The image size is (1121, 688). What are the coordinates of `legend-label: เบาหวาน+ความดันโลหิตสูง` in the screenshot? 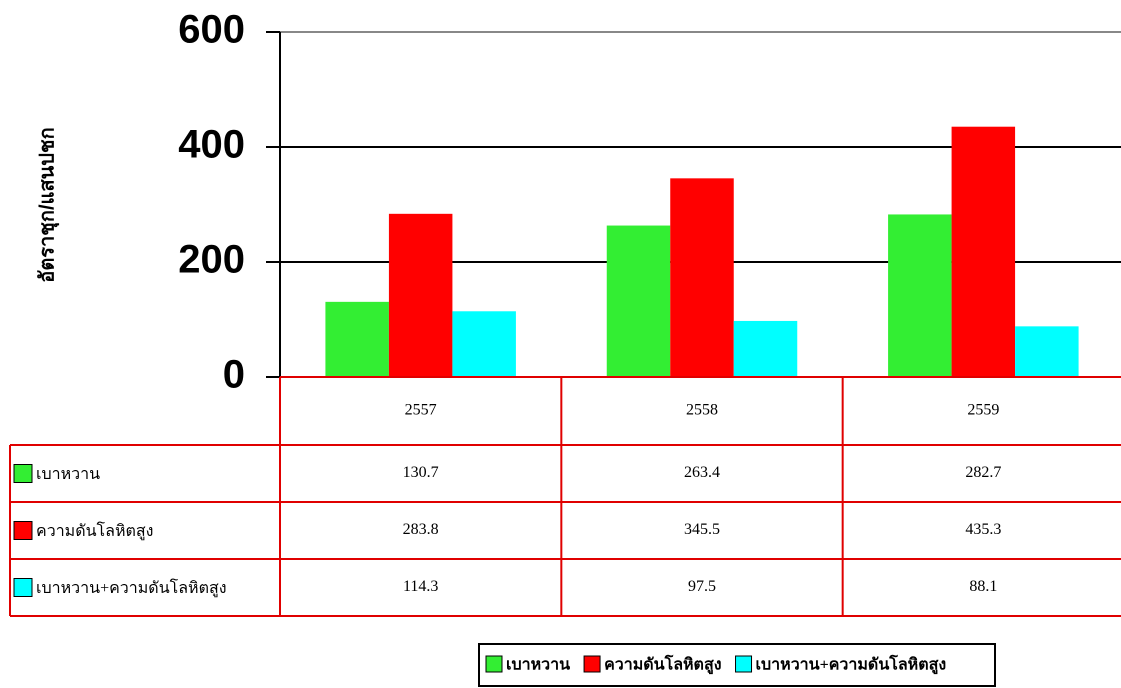 It's located at (851, 665).